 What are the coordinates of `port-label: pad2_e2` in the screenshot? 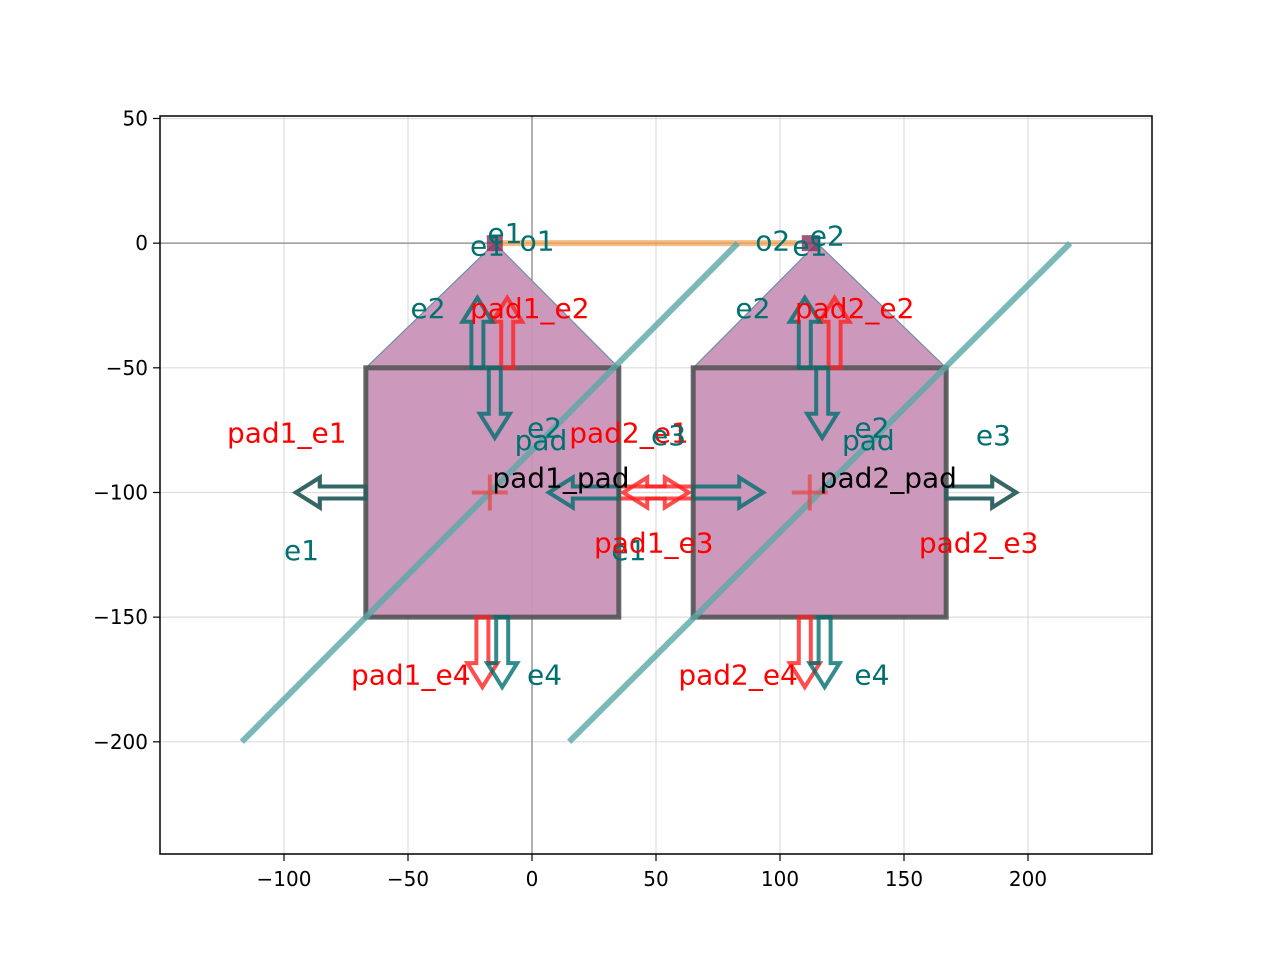 It's located at (855, 308).